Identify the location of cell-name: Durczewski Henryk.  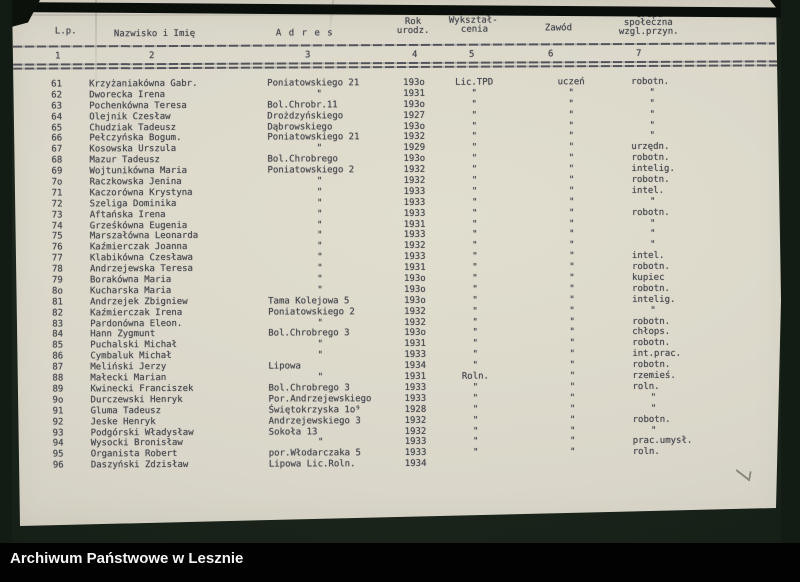
(136, 400).